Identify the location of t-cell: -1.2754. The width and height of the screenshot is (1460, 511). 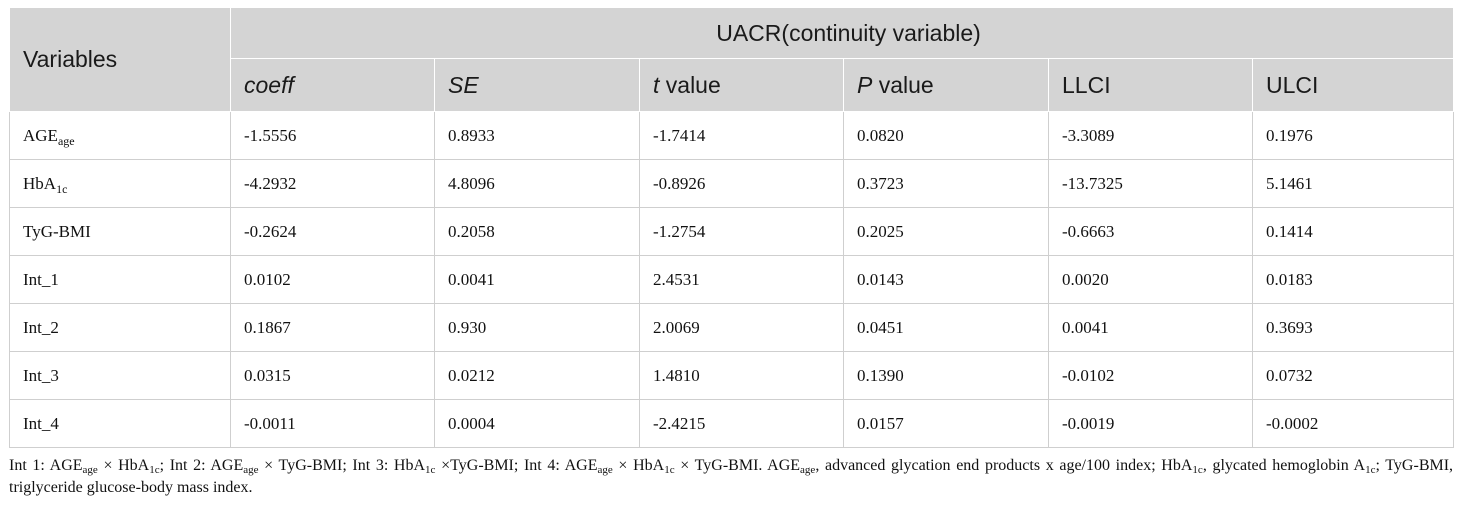
(741, 231).